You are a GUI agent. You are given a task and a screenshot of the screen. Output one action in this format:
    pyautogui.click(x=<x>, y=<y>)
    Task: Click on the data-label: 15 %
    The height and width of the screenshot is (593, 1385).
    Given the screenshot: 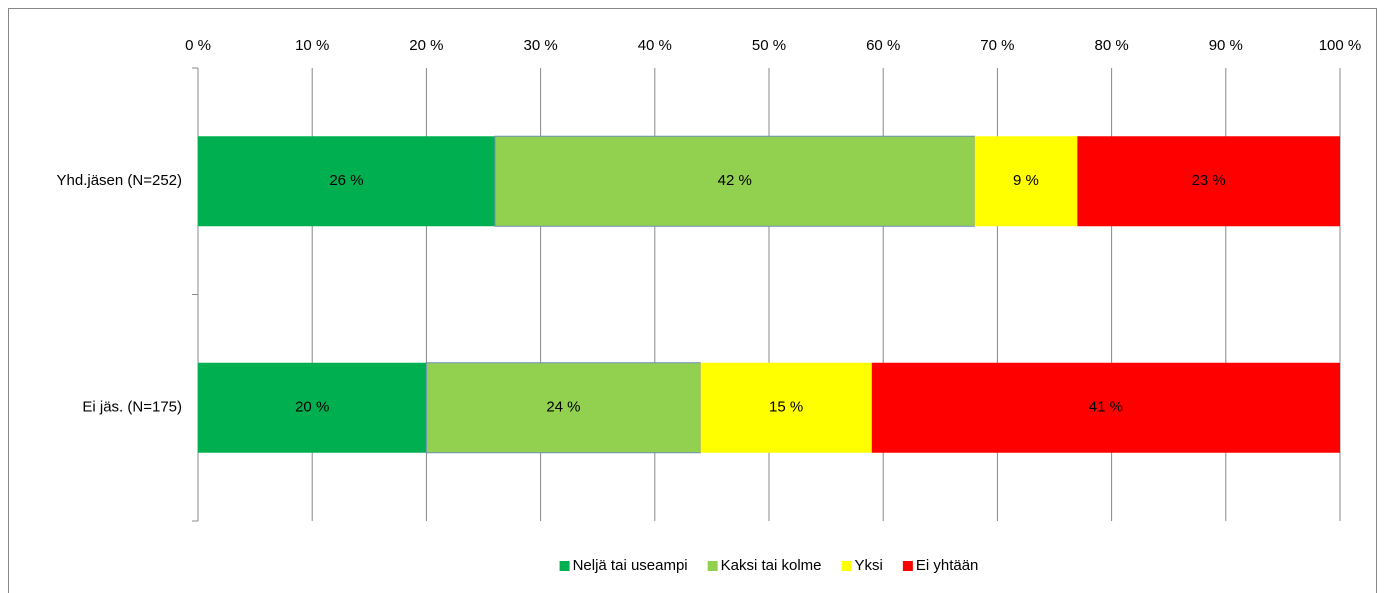 What is the action you would take?
    pyautogui.click(x=786, y=407)
    